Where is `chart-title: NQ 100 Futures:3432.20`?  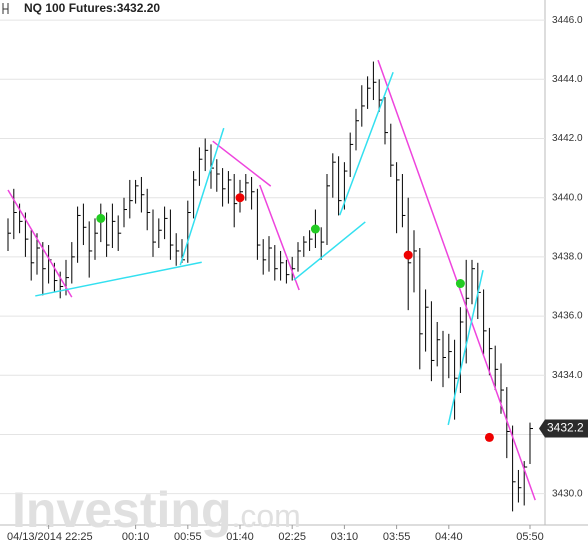 chart-title: NQ 100 Futures:3432.20 is located at coordinates (92, 8).